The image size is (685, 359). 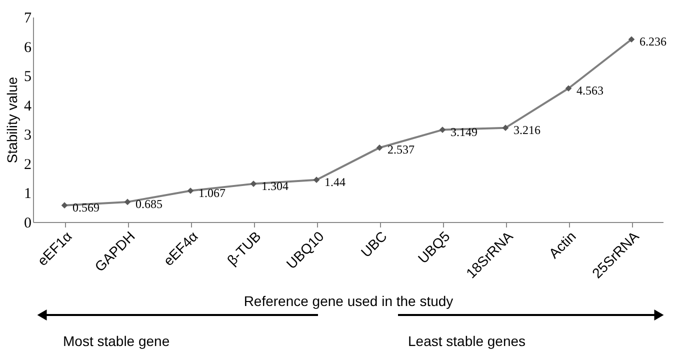 I want to click on data-label: 4.563, so click(x=590, y=90).